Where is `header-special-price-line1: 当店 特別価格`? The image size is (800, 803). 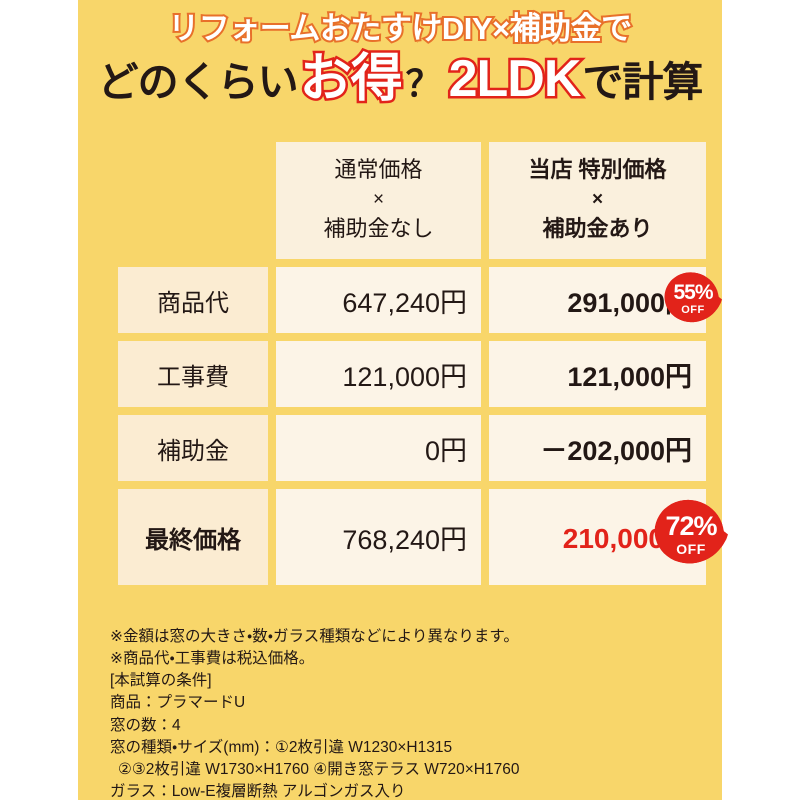 header-special-price-line1: 当店 特別価格 is located at coordinates (597, 169).